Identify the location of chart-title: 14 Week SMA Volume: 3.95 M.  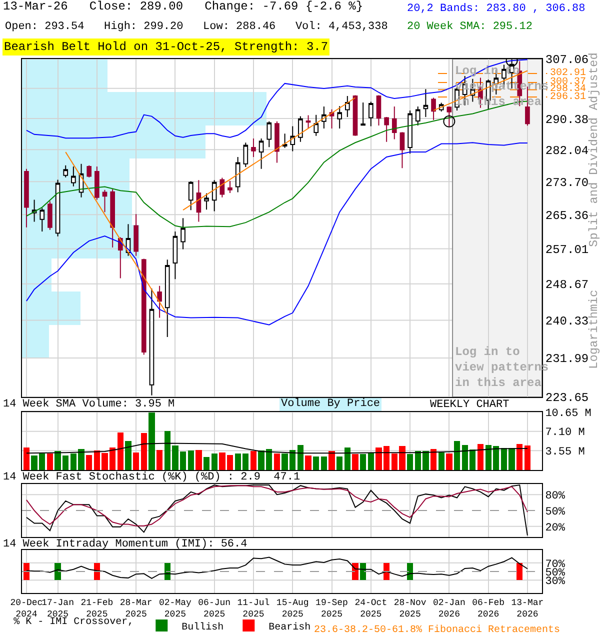
(89, 404).